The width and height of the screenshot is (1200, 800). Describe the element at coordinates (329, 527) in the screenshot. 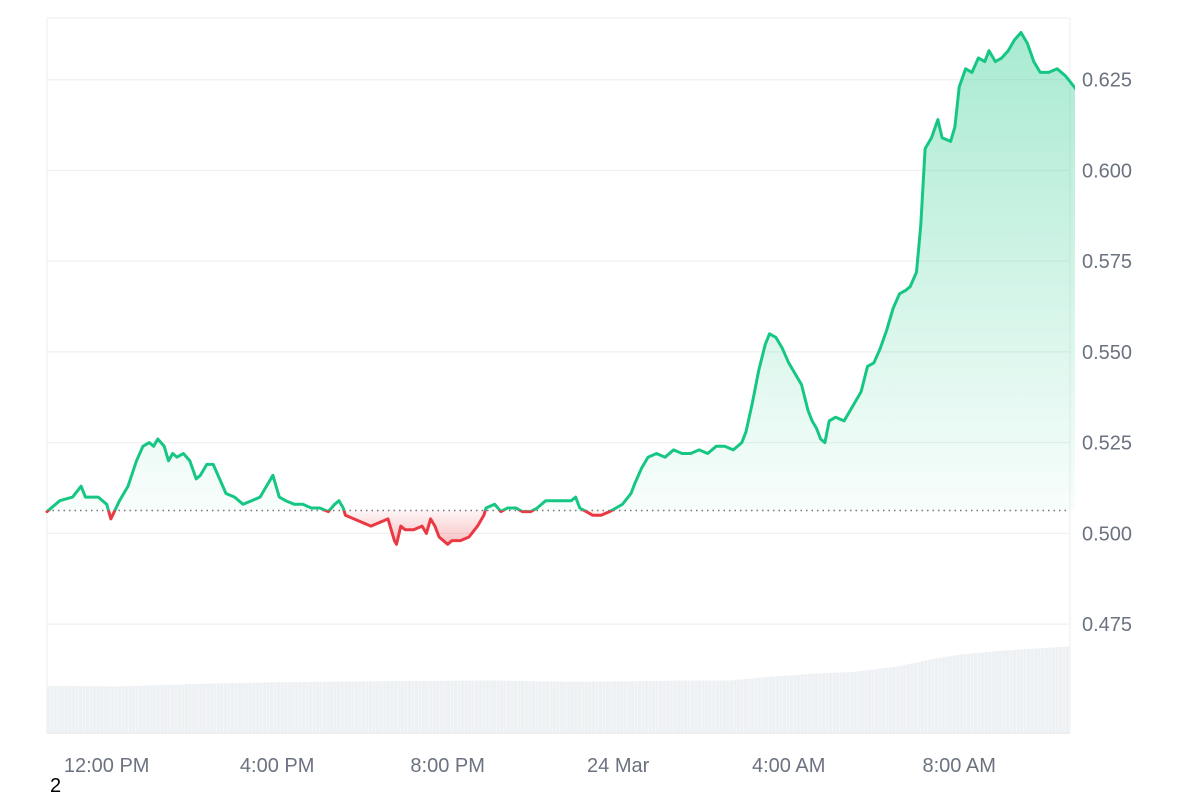

I see `area-fill-down` at that location.